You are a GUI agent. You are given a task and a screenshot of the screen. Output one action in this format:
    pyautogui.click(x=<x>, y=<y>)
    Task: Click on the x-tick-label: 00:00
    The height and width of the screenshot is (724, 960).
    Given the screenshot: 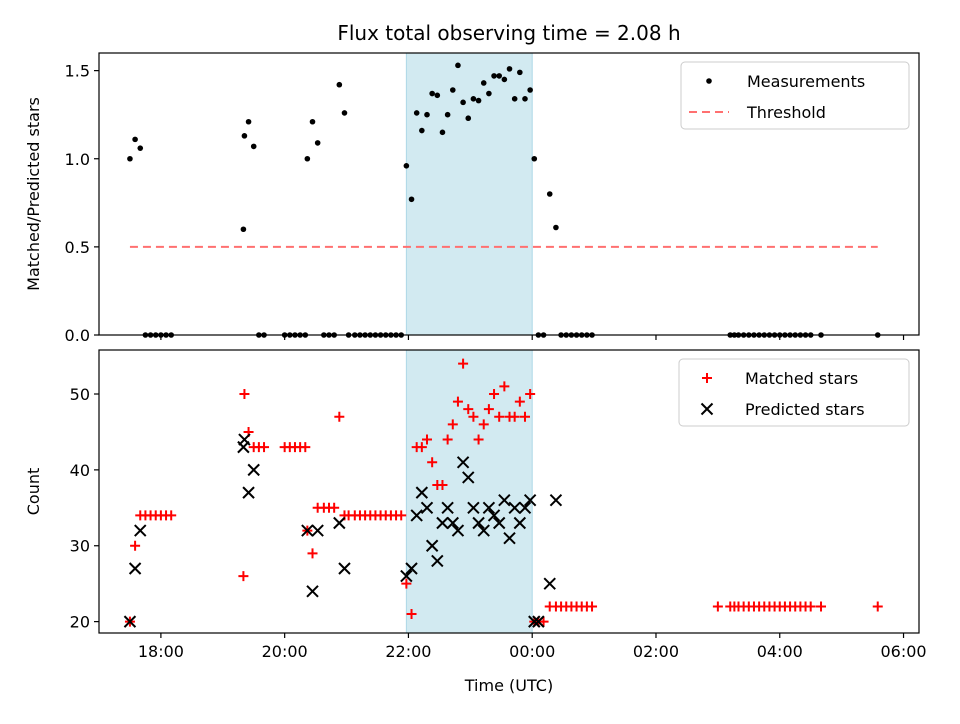 What is the action you would take?
    pyautogui.click(x=532, y=651)
    